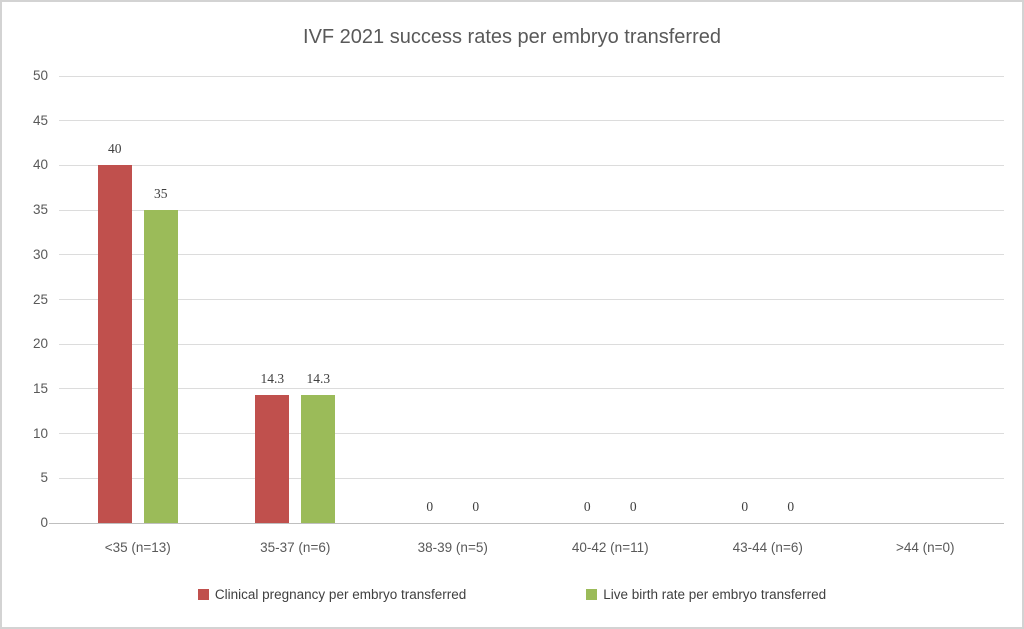  I want to click on data-label: 35, so click(161, 194).